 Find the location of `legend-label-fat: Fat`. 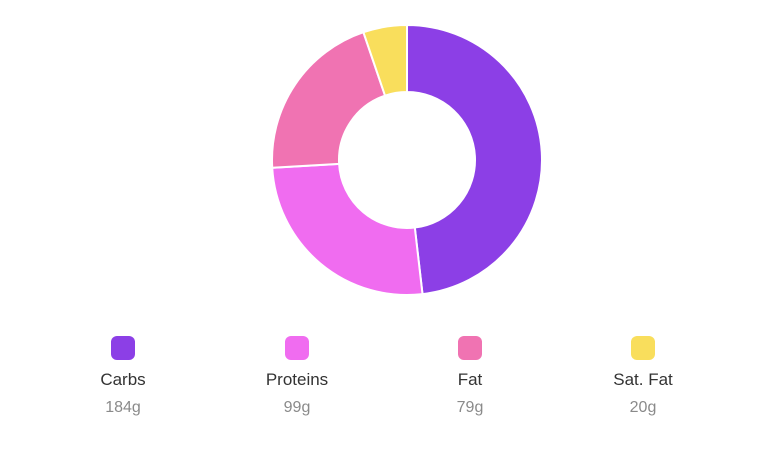

legend-label-fat: Fat is located at coordinates (470, 379).